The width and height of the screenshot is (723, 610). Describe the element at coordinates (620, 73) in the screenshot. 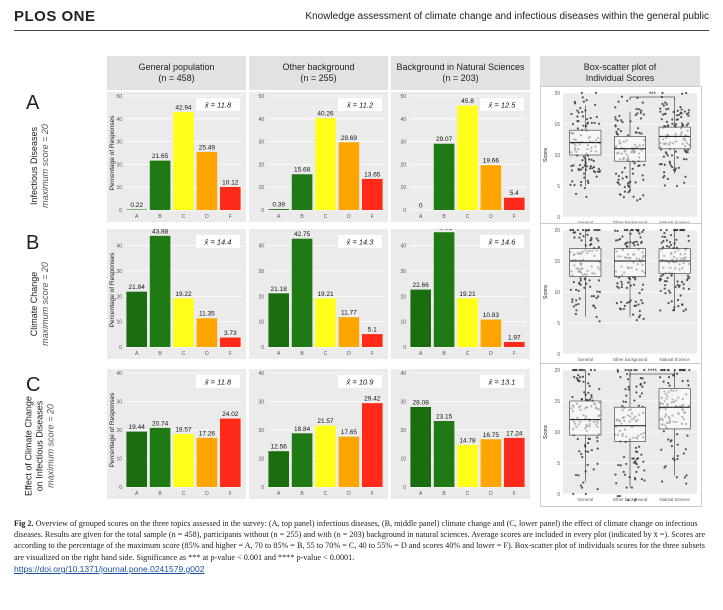

I see `column-header-box: Box-scatter plot of Individual Scores` at that location.